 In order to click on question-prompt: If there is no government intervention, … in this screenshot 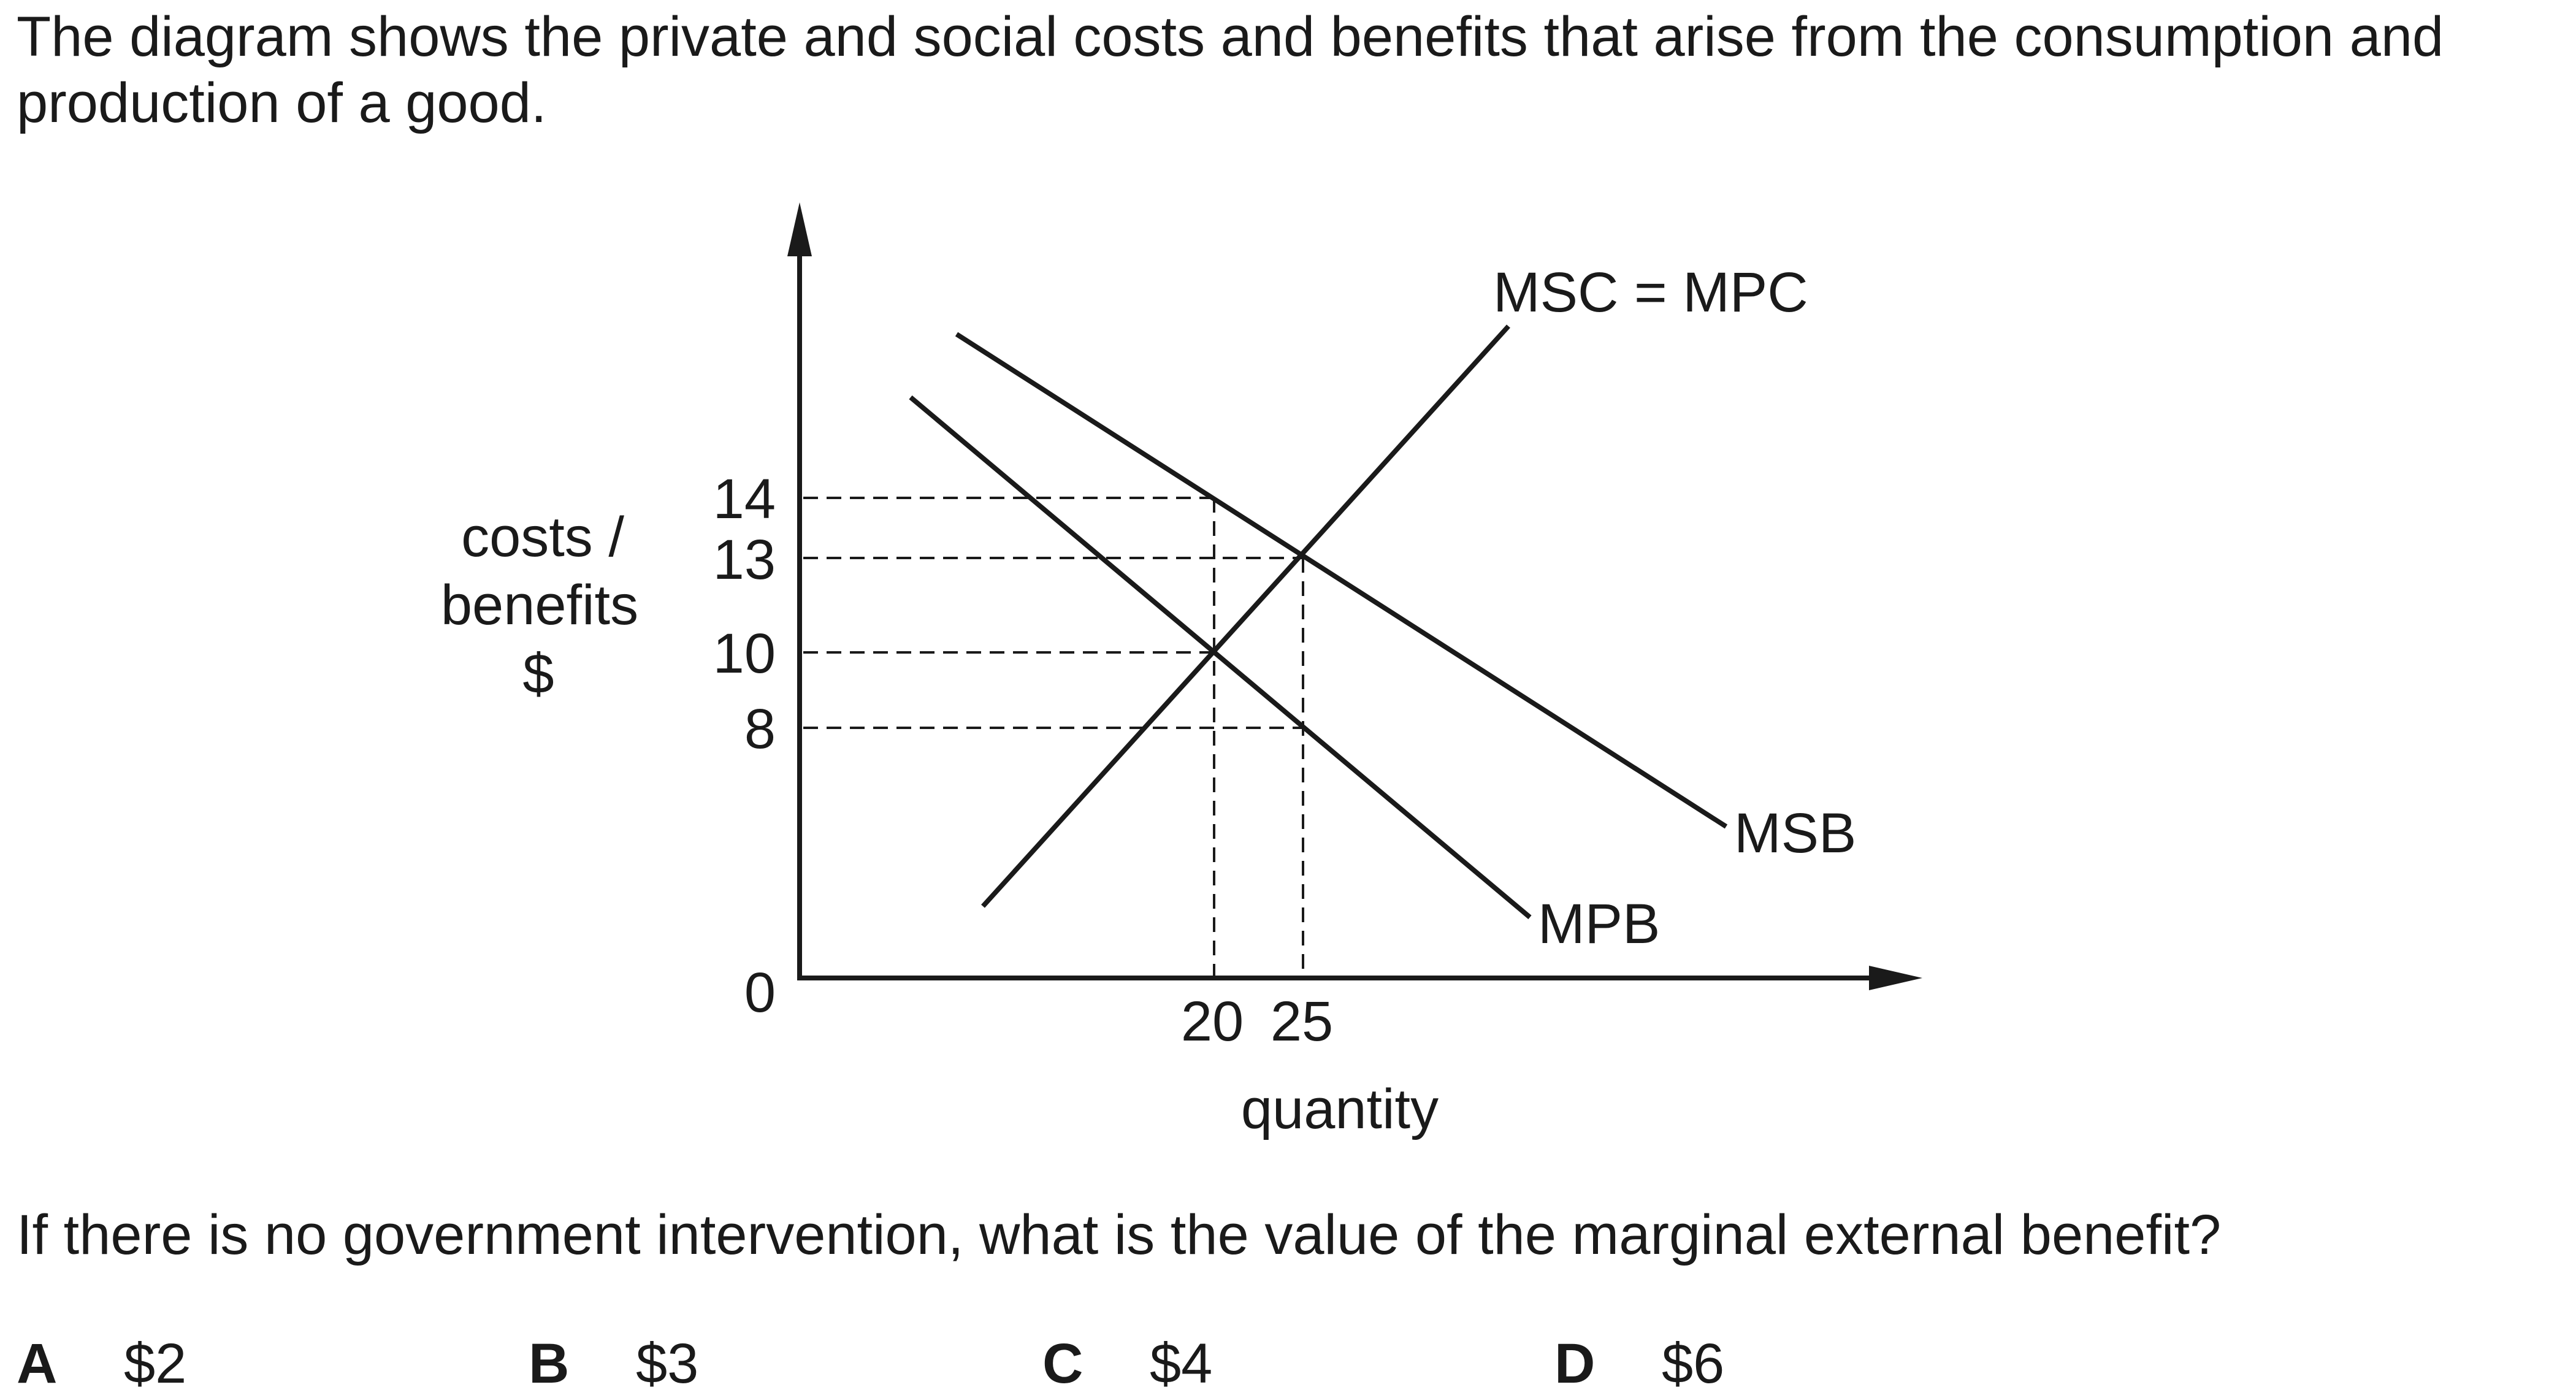, I will do `click(1119, 1235)`.